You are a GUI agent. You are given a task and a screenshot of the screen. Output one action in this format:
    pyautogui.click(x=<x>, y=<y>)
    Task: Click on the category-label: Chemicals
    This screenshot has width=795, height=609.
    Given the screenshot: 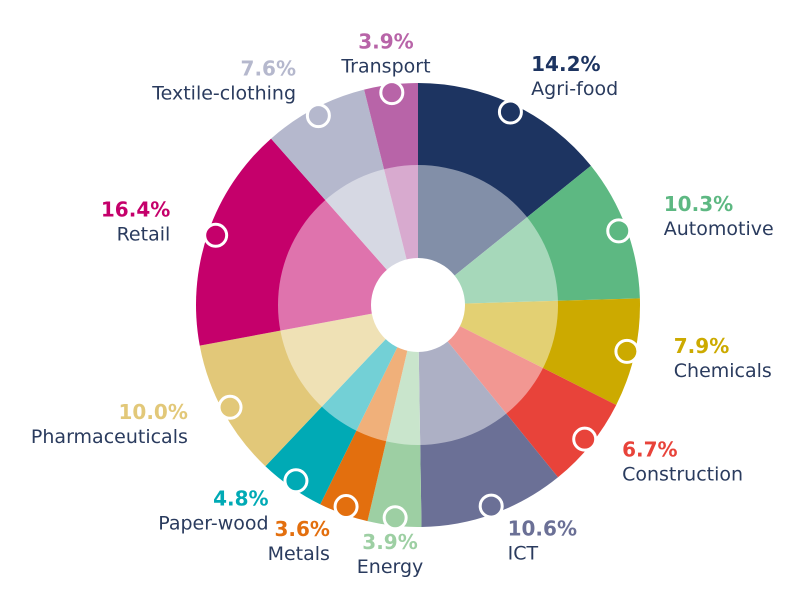 What is the action you would take?
    pyautogui.click(x=723, y=371)
    